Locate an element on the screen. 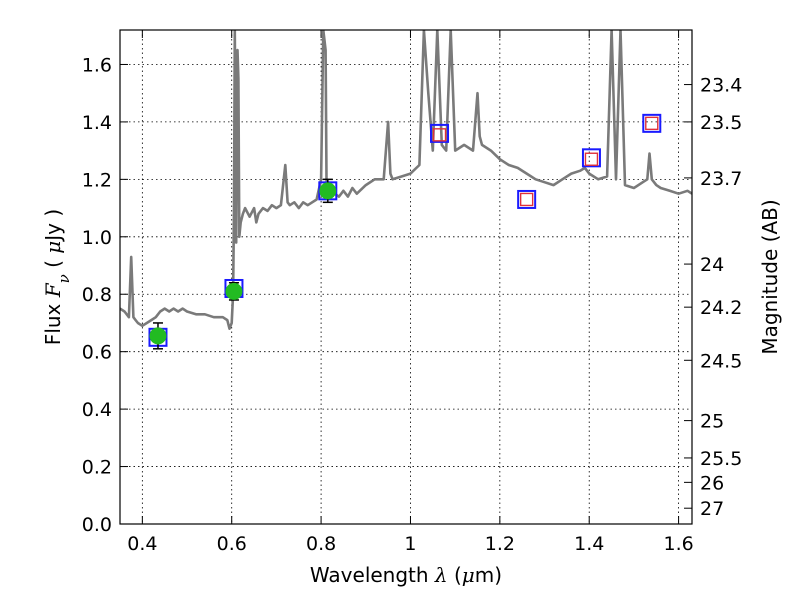  y-tick-label: 1.6 is located at coordinates (97, 65).